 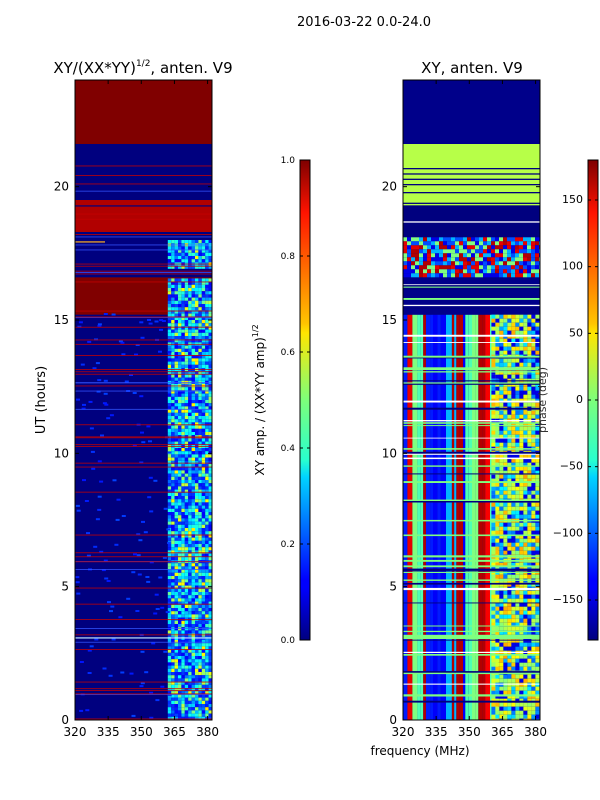 I want to click on colorbar-tick-label: −100, so click(x=568, y=532).